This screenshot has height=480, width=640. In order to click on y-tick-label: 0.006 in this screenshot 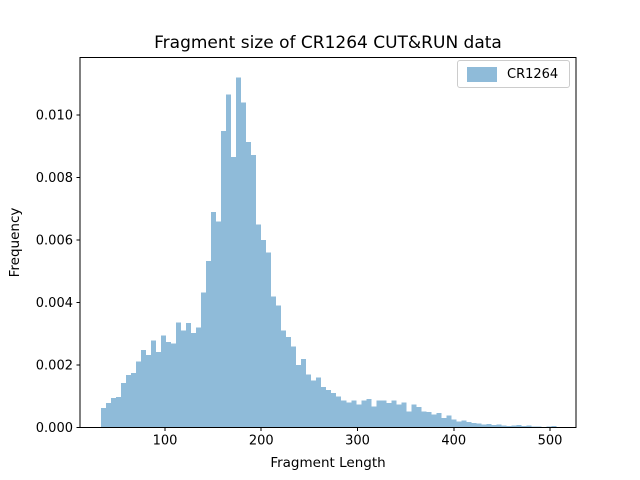, I will do `click(54, 241)`.